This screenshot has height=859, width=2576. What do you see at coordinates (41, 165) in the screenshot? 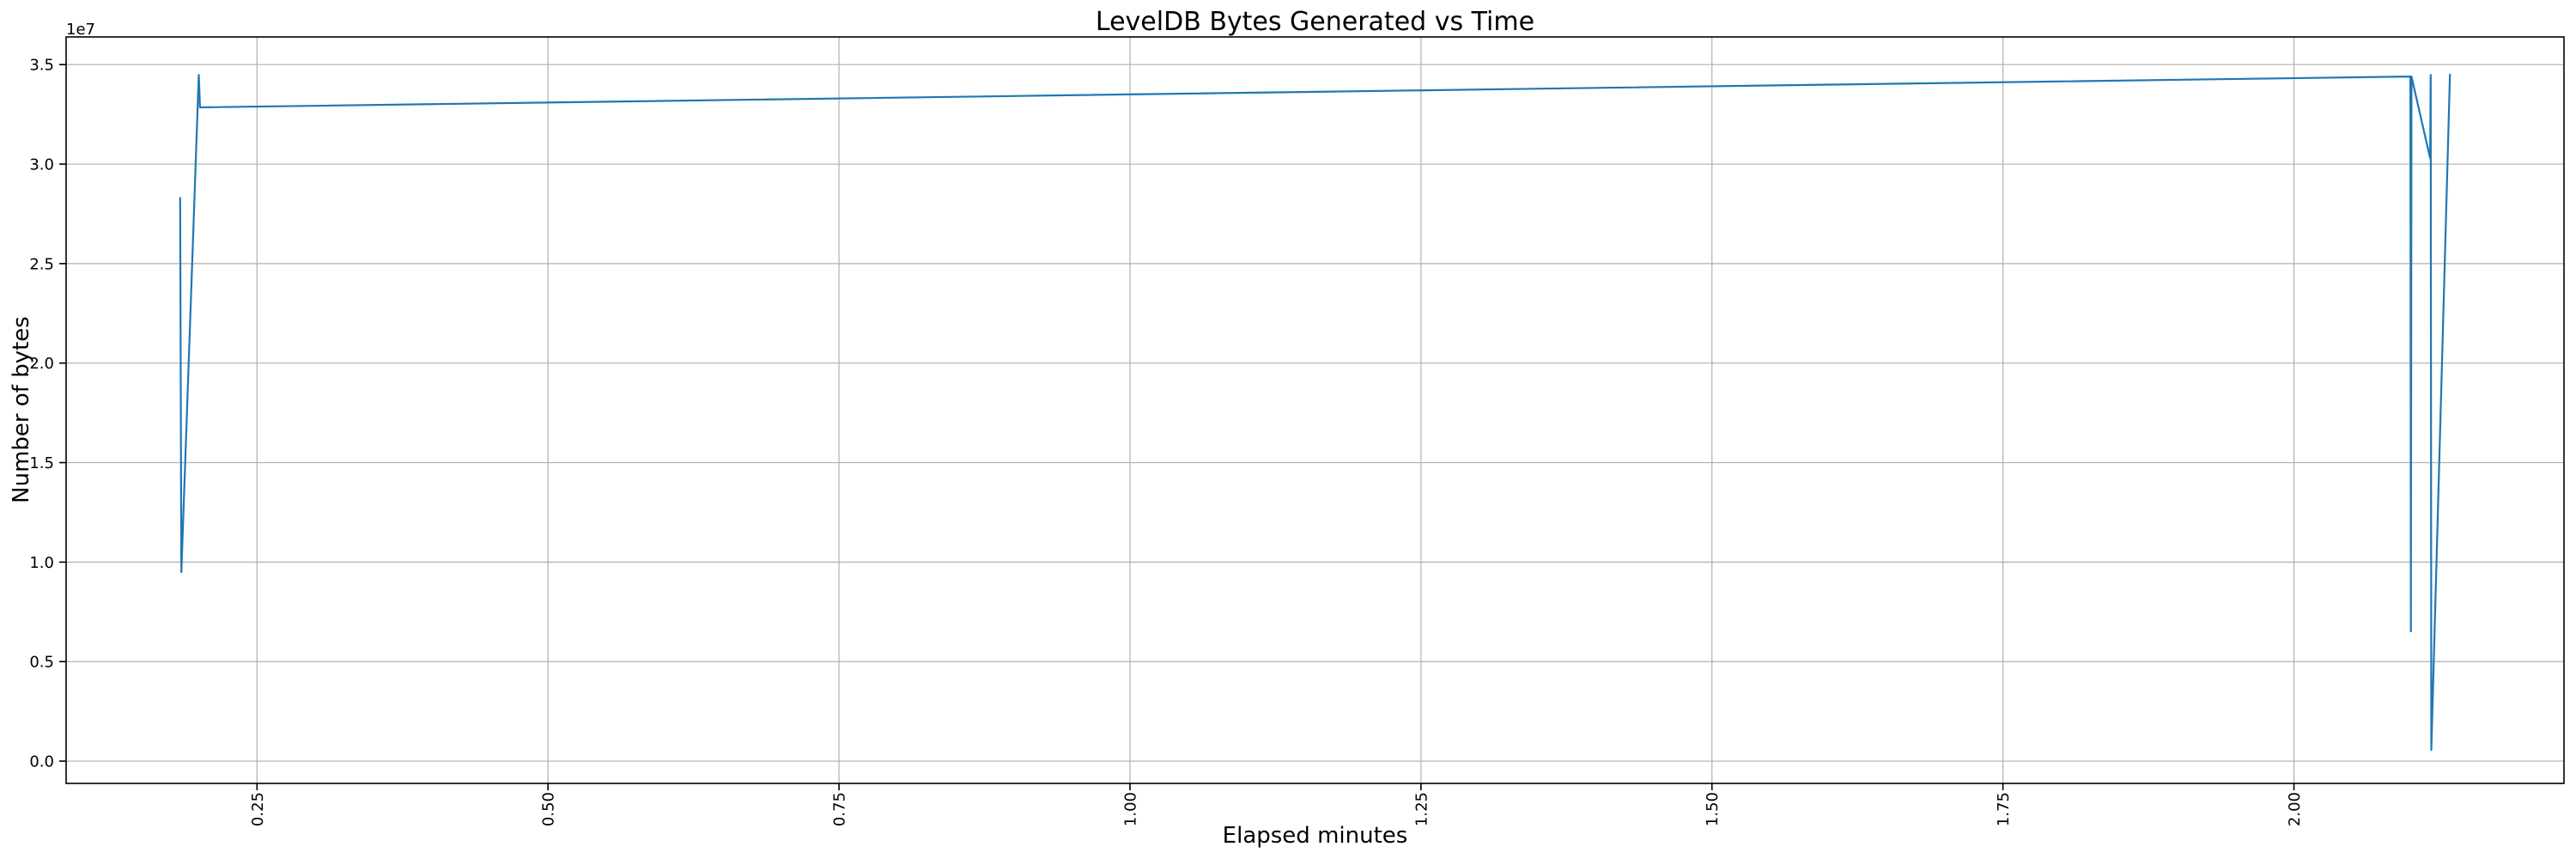
I see `y-tick-label: 3.0` at bounding box center [41, 165].